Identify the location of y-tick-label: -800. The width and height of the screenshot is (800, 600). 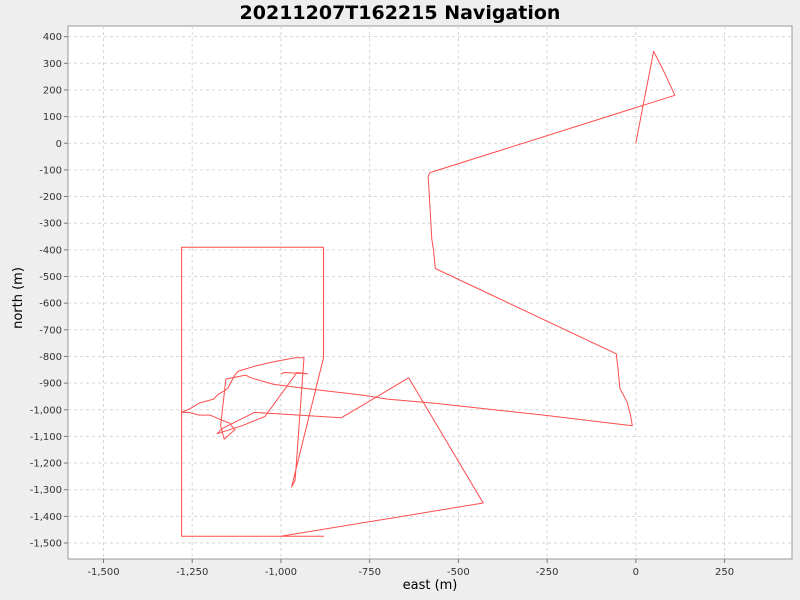
(50, 357).